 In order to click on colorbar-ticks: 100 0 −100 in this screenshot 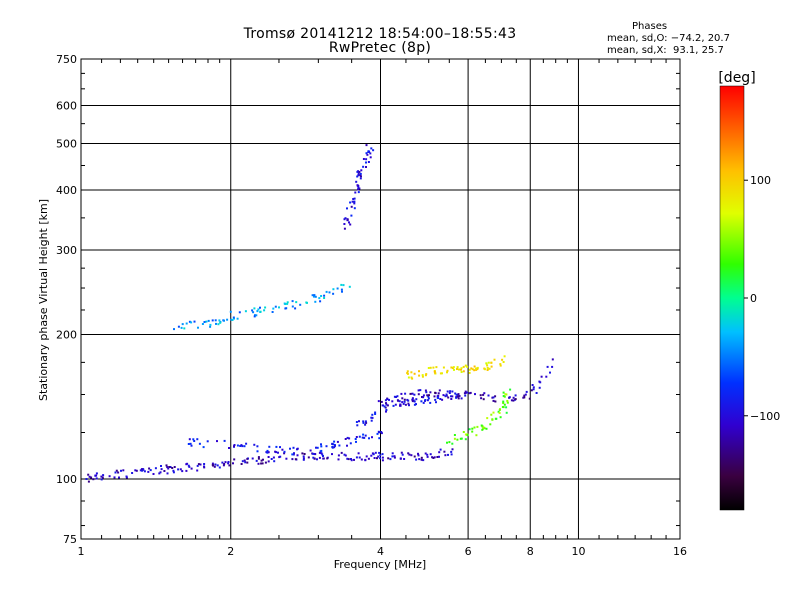, I will do `click(762, 298)`.